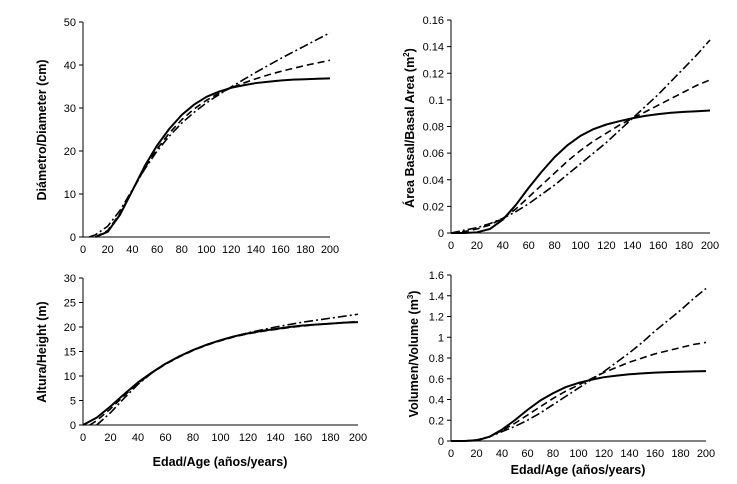 The width and height of the screenshot is (737, 484). I want to click on y-tick-label: 5, so click(73, 402).